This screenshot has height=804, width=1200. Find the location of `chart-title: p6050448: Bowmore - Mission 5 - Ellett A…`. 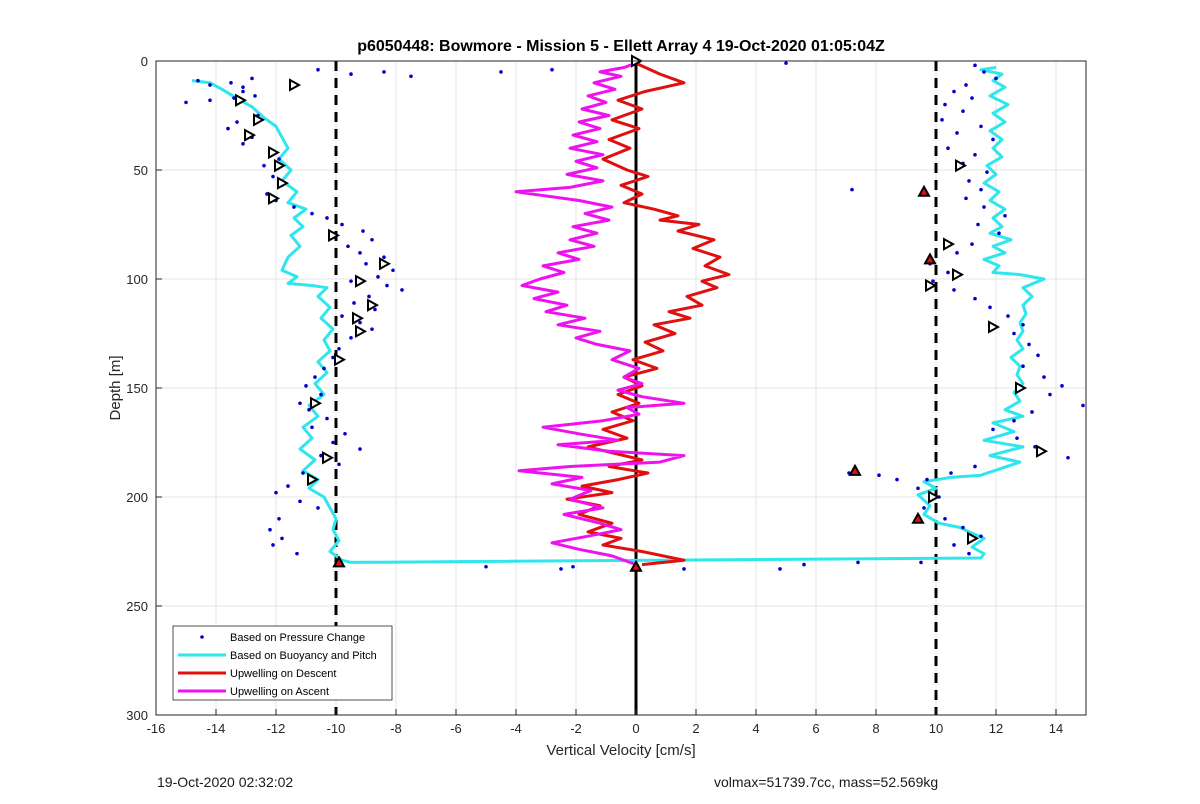

chart-title: p6050448: Bowmore - Mission 5 - Ellett A… is located at coordinates (621, 46).